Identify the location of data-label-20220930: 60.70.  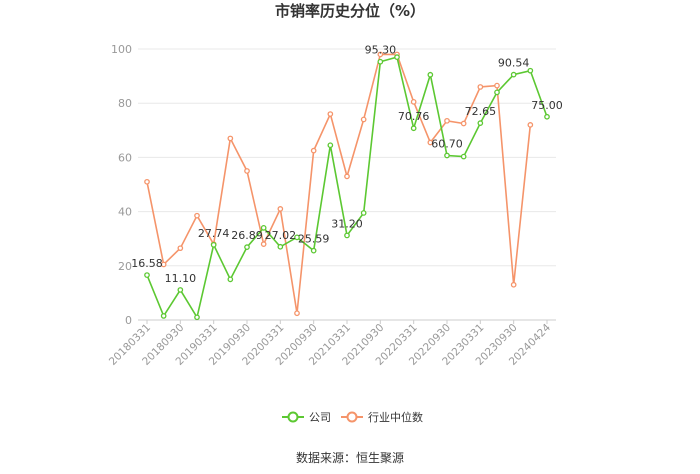
(447, 144).